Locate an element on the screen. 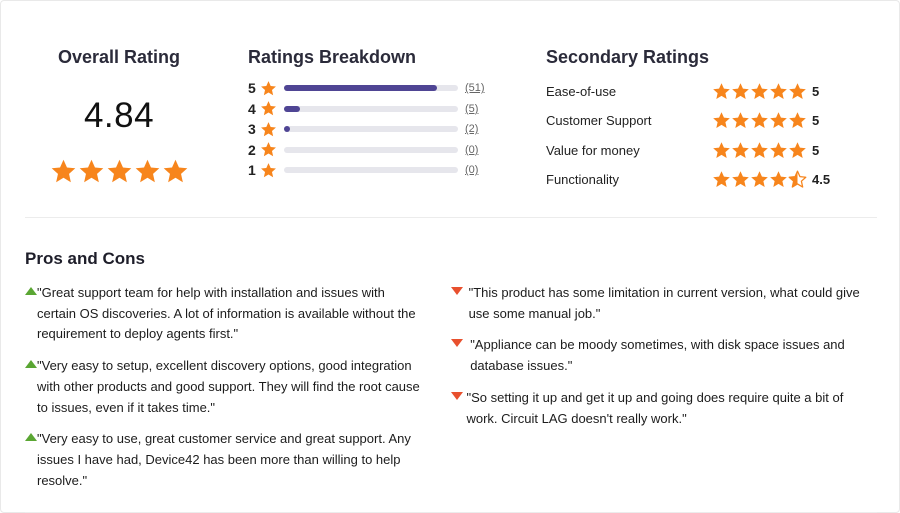 The width and height of the screenshot is (900, 513). pros-cons-title: Pros and Cons is located at coordinates (85, 258).